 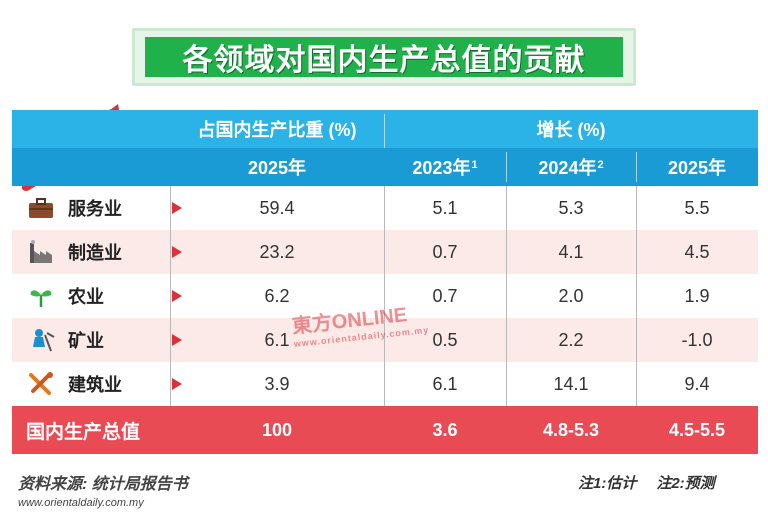 I want to click on share-value: 6.1, so click(x=277, y=339).